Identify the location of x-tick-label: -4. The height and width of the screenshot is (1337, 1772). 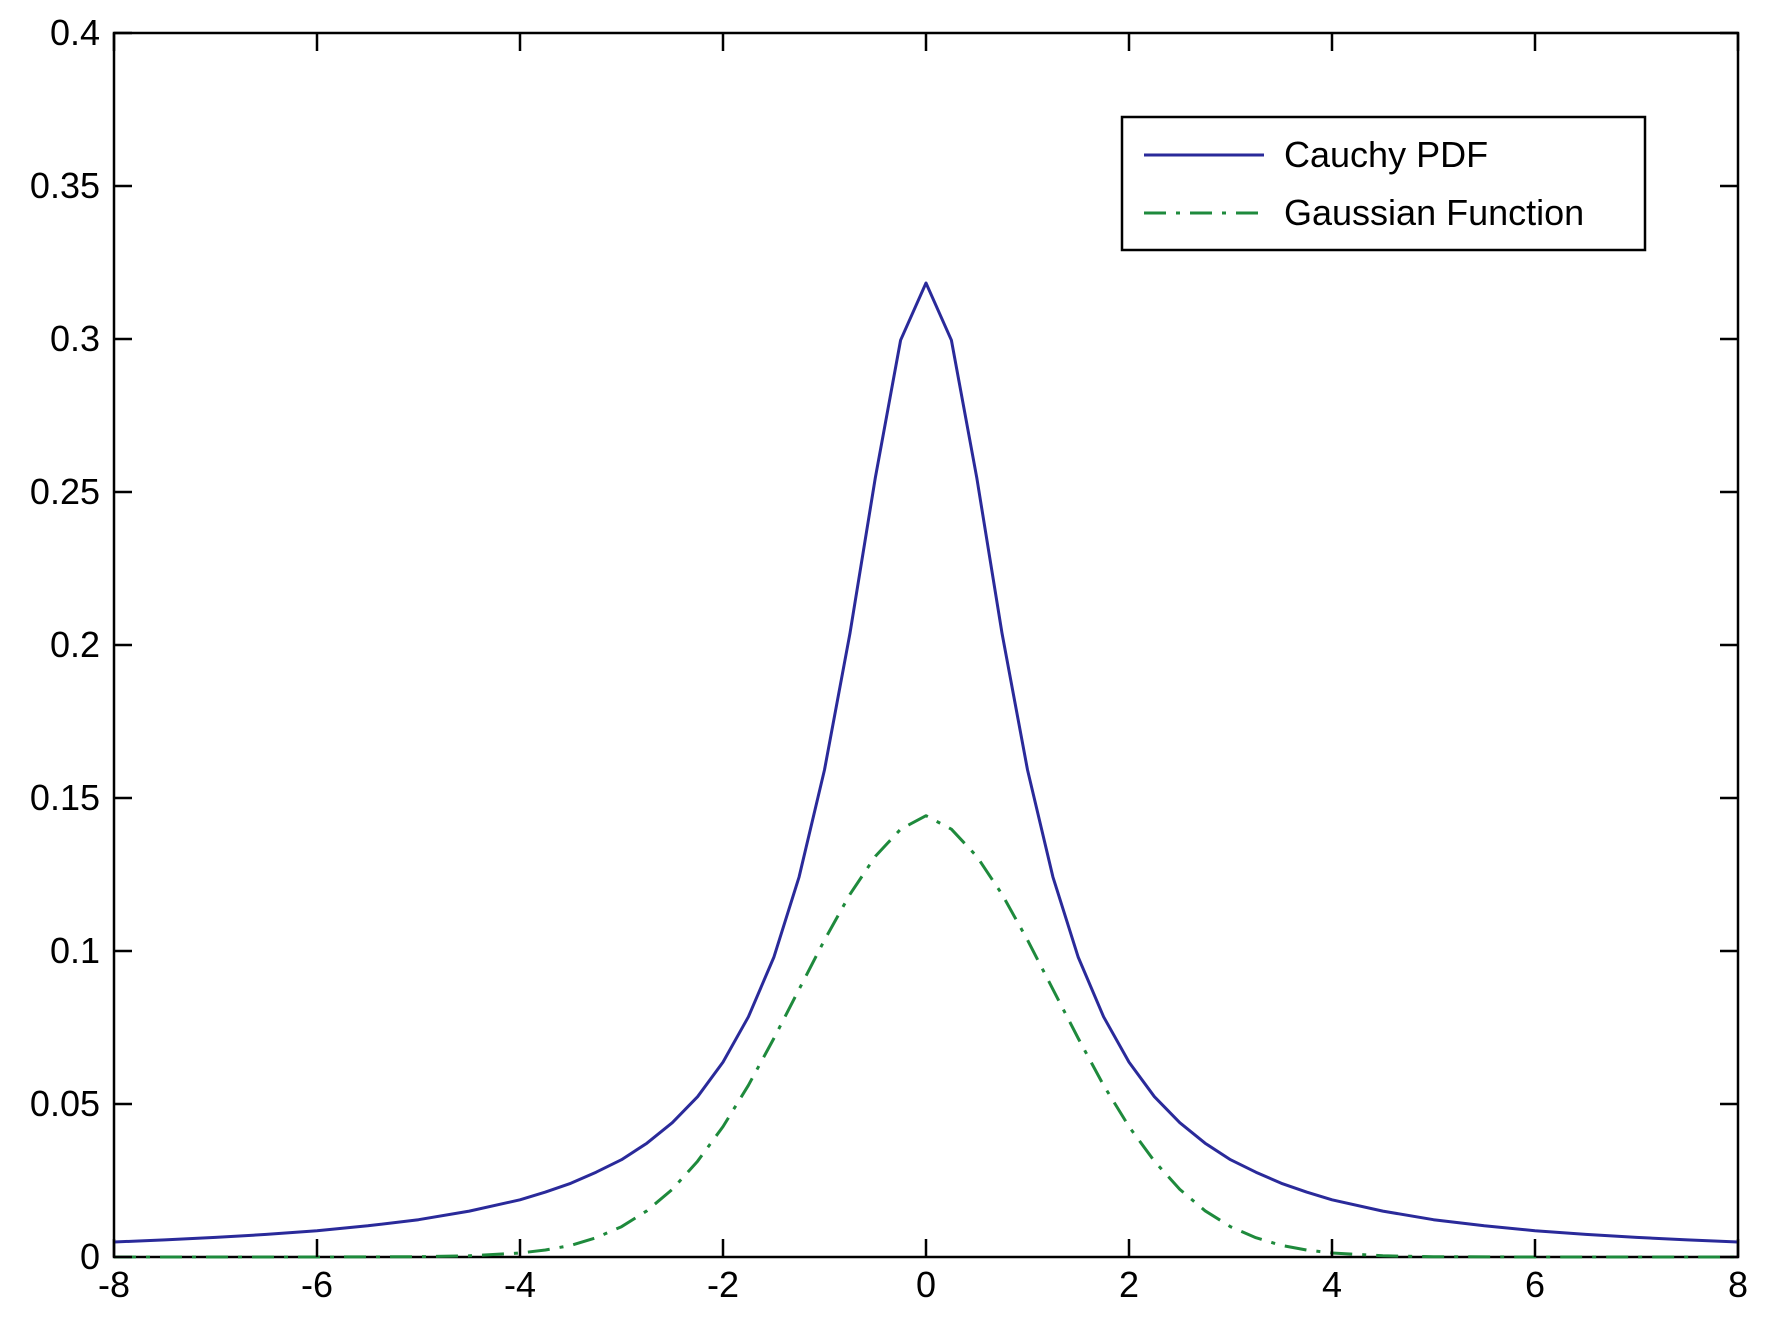
(520, 1284).